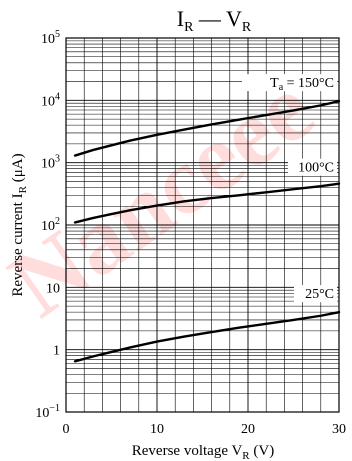  What do you see at coordinates (316, 168) in the screenshot?
I see `series-label-1: 100°C` at bounding box center [316, 168].